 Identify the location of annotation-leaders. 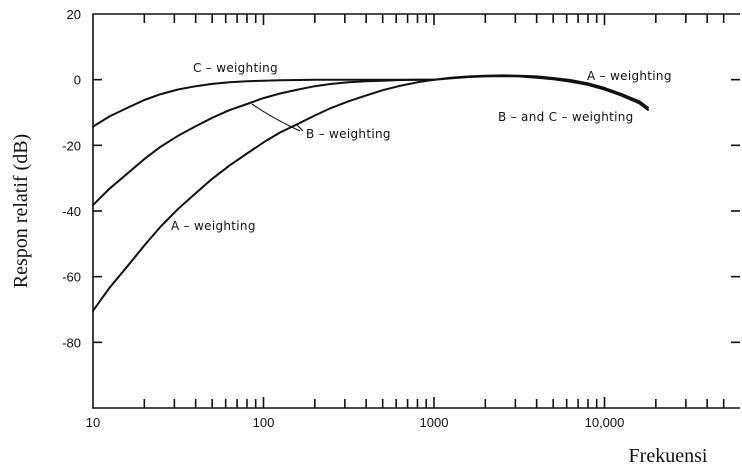
(277, 117).